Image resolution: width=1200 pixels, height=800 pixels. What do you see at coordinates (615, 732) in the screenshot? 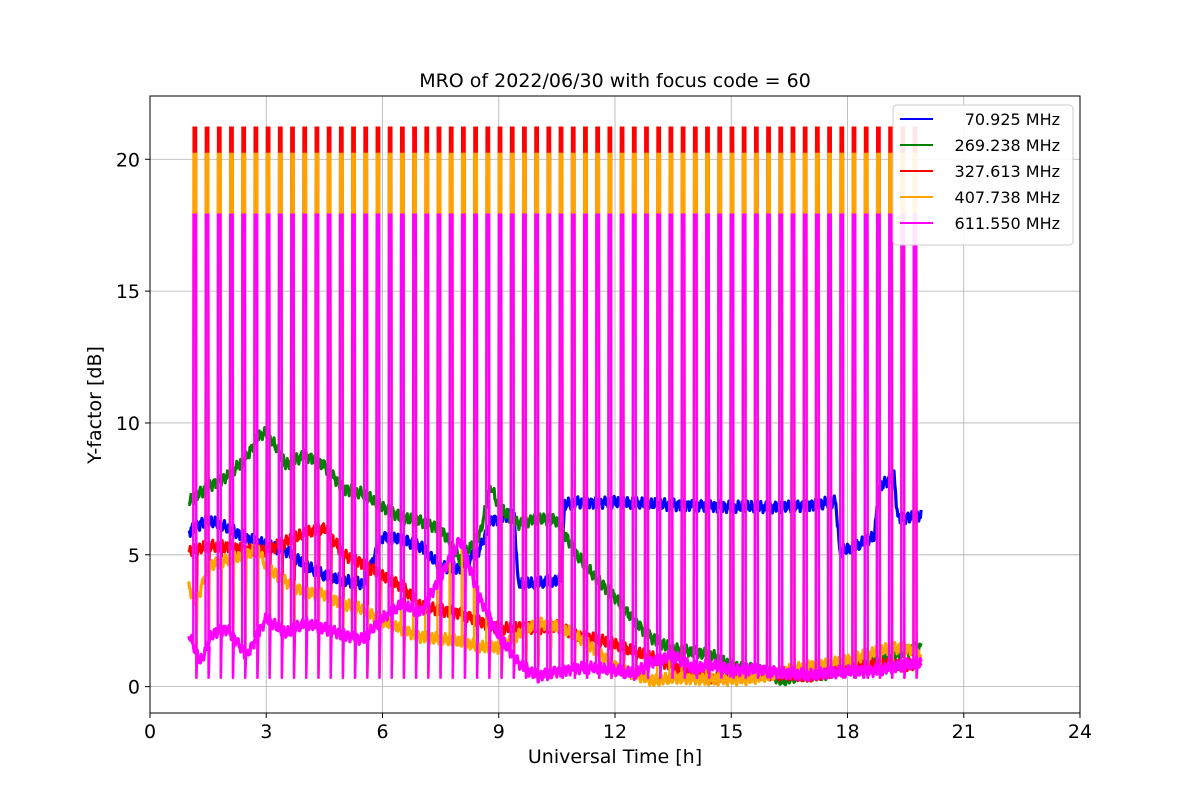
I see `x-tick-label: 12` at bounding box center [615, 732].